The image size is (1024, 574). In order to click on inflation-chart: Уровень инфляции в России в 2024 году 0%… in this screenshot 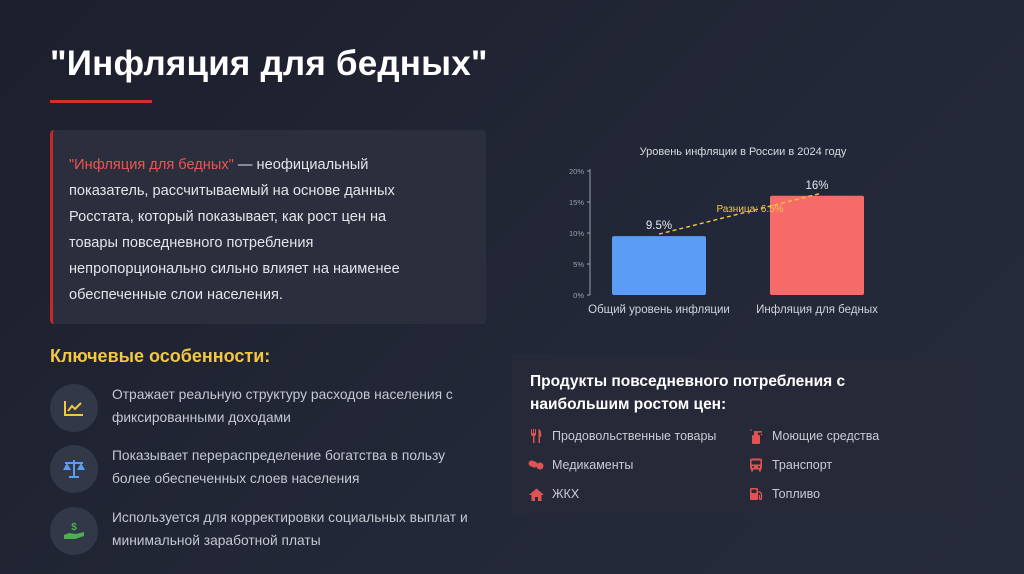, I will do `click(730, 231)`.